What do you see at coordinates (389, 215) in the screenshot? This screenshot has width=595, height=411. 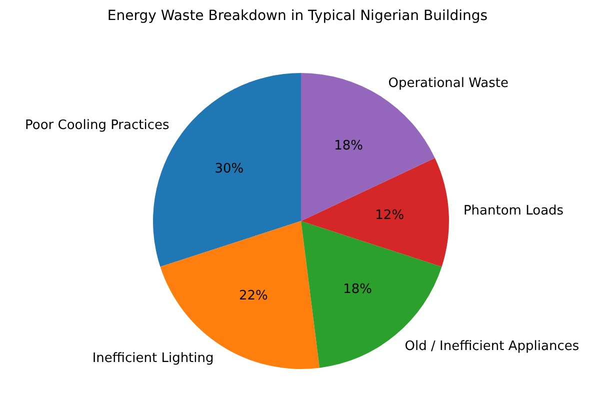 I see `data-label: 12%` at bounding box center [389, 215].